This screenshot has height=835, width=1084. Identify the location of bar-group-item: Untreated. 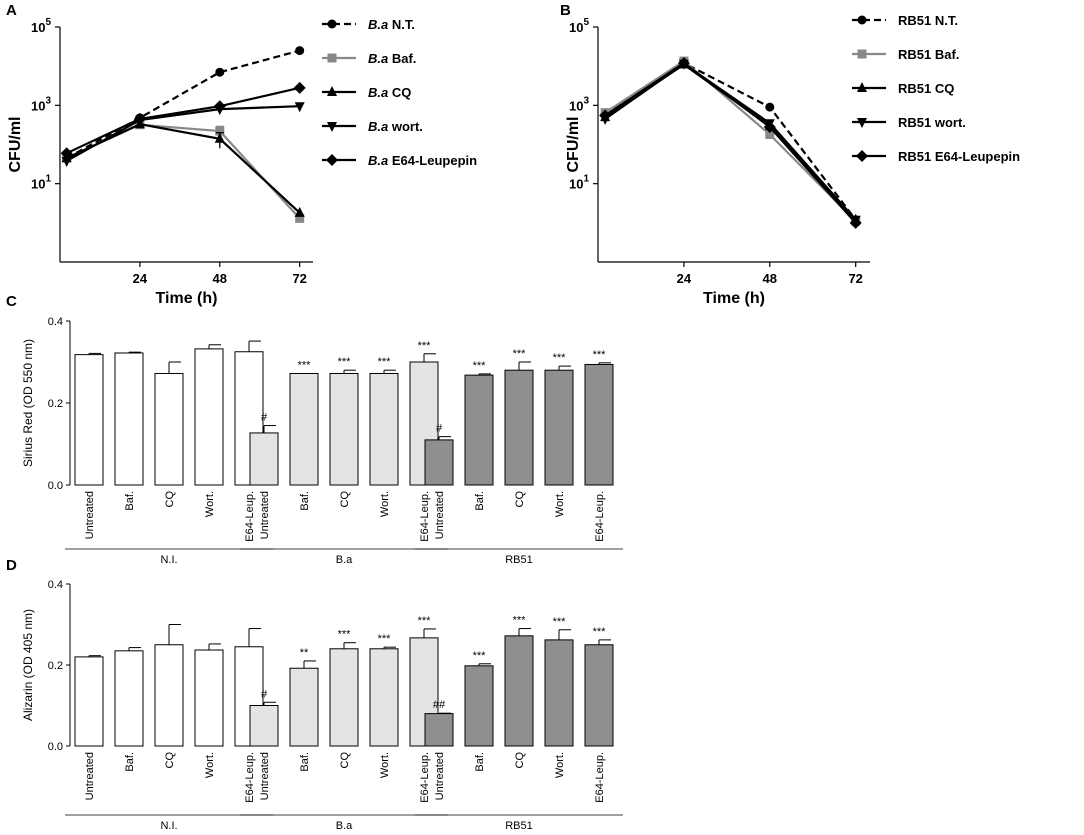
(89, 445).